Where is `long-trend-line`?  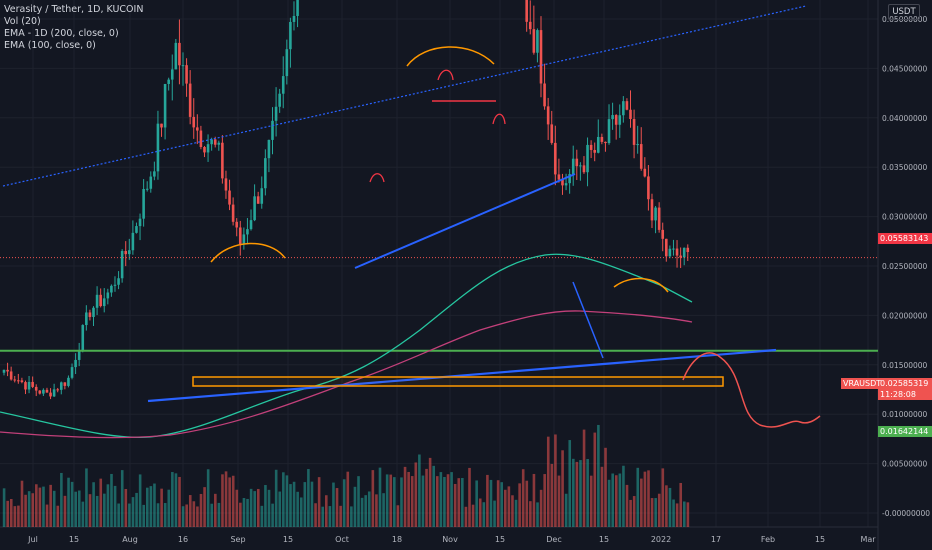
long-trend-line is located at coordinates (462, 375).